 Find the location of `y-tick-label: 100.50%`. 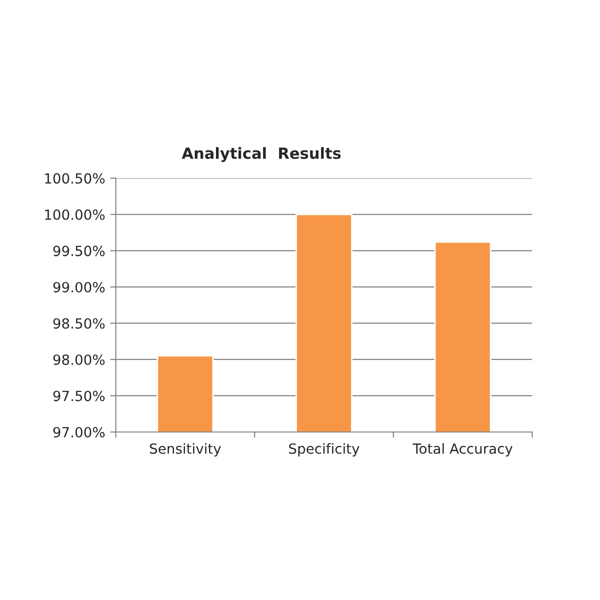

y-tick-label: 100.50% is located at coordinates (75, 178).